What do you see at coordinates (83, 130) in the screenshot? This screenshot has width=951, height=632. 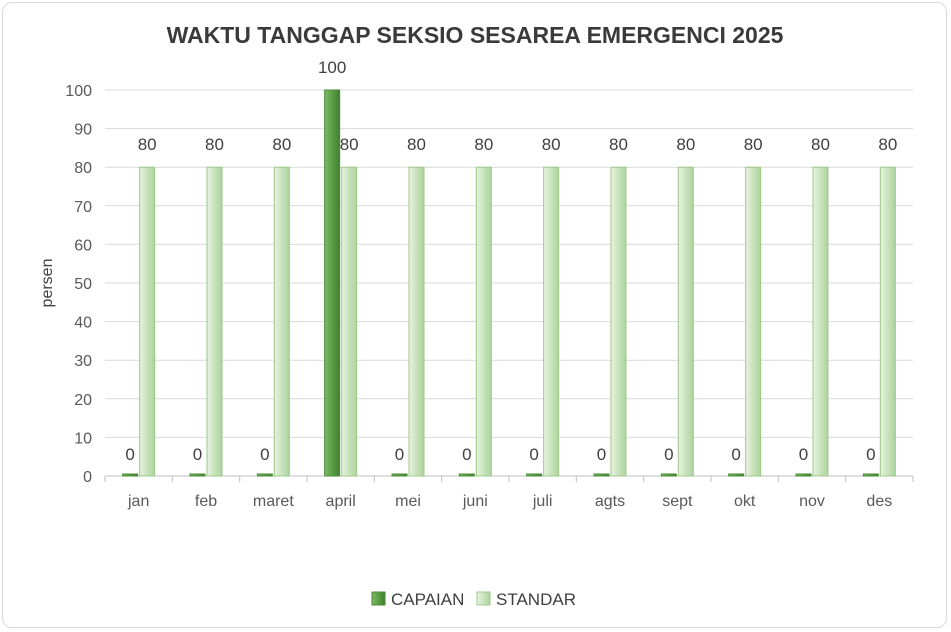 I see `y-tick-label: 90` at bounding box center [83, 130].